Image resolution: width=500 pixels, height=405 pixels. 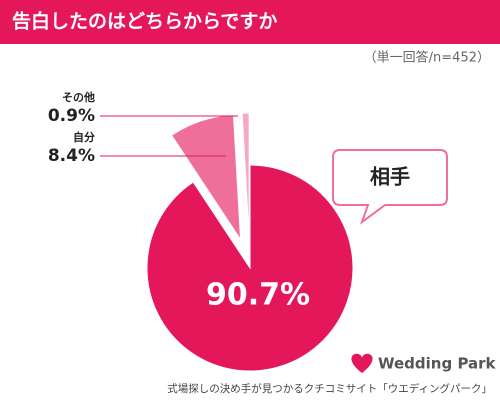 I want to click on chart-title: 告白したのはどちらからですか, so click(x=144, y=21).